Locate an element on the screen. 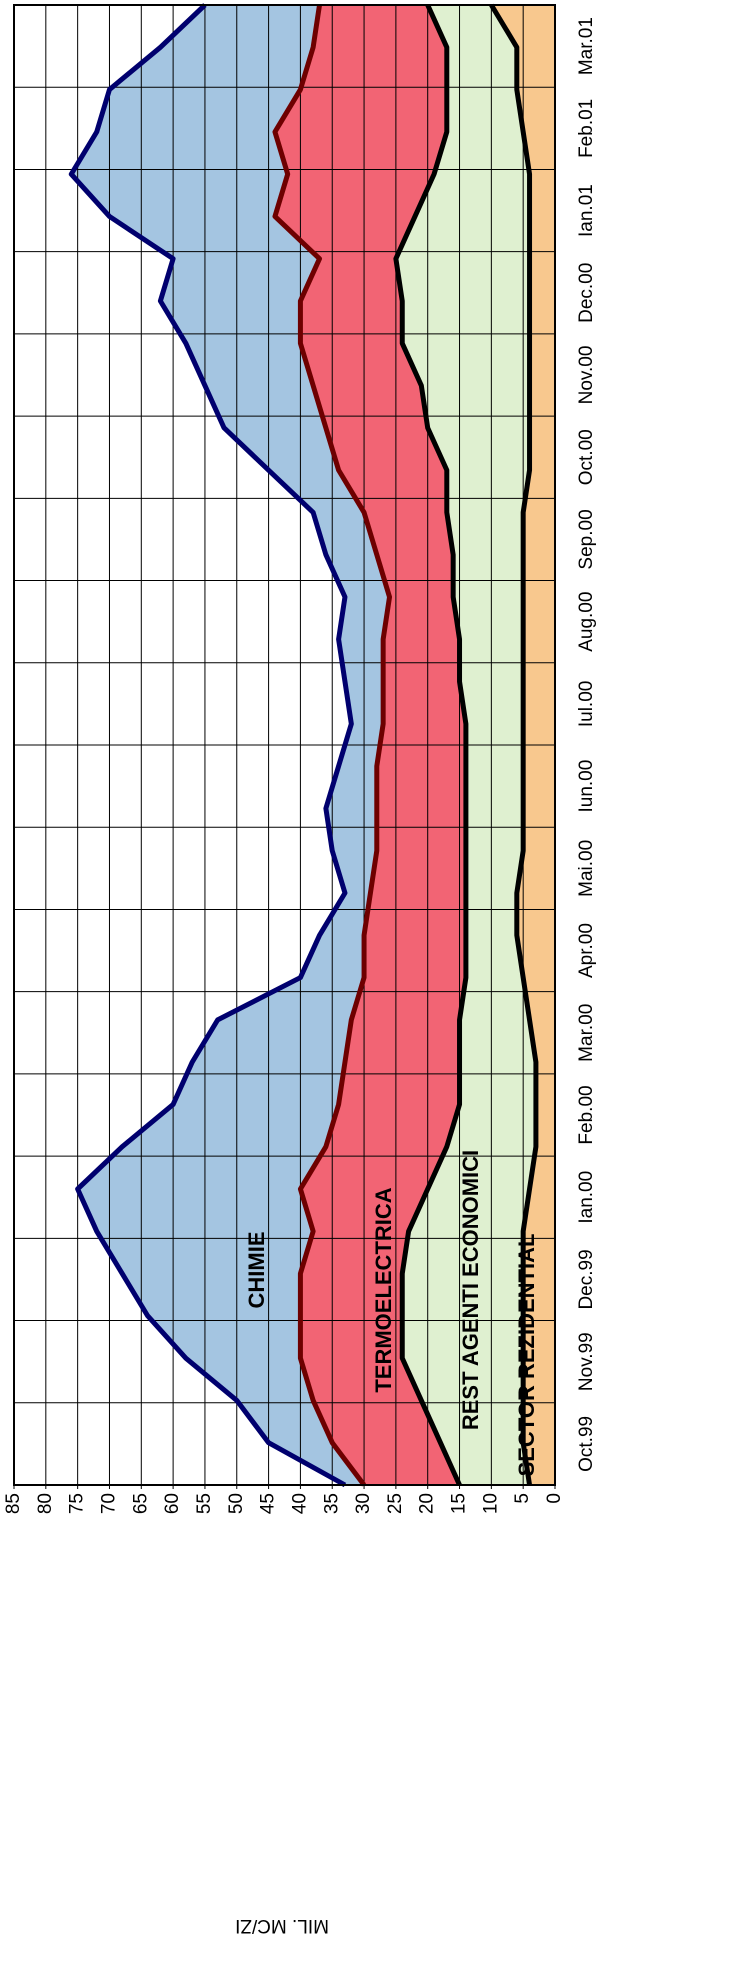  y-tick-label: 15 is located at coordinates (459, 1503).